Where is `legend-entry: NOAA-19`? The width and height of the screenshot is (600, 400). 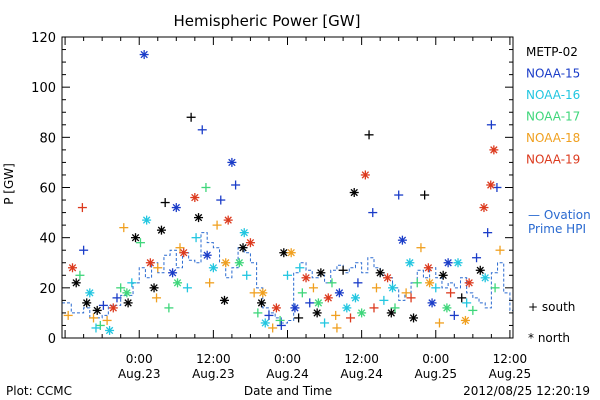 legend-entry: NOAA-19 is located at coordinates (553, 160).